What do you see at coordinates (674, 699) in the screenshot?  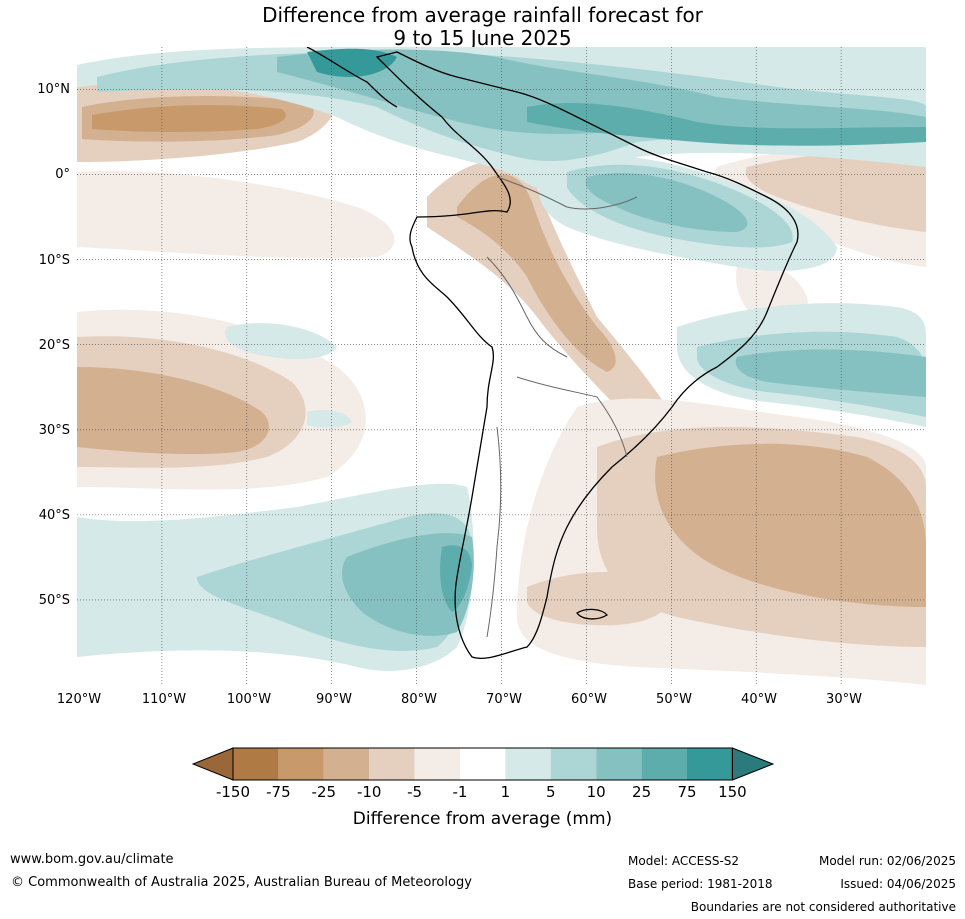 I see `lon-label-50w: 50°W` at bounding box center [674, 699].